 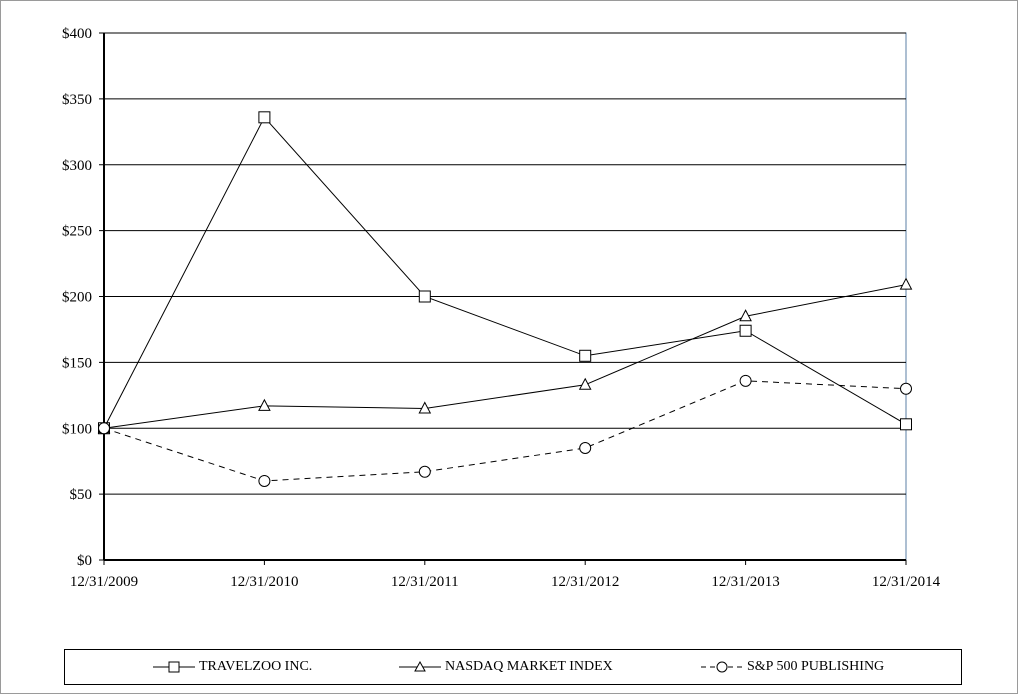 I want to click on y-tick-label: $50, so click(x=81, y=495).